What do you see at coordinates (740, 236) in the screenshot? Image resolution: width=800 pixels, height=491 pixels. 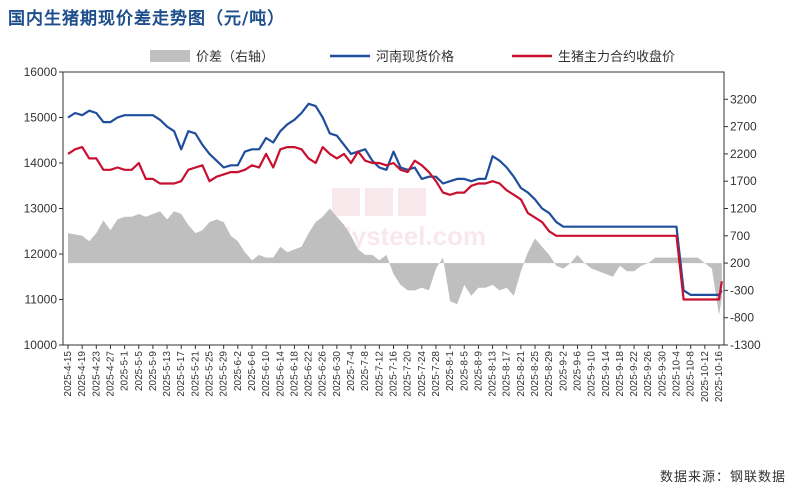 I see `y-right-tick-label: 700` at bounding box center [740, 236].